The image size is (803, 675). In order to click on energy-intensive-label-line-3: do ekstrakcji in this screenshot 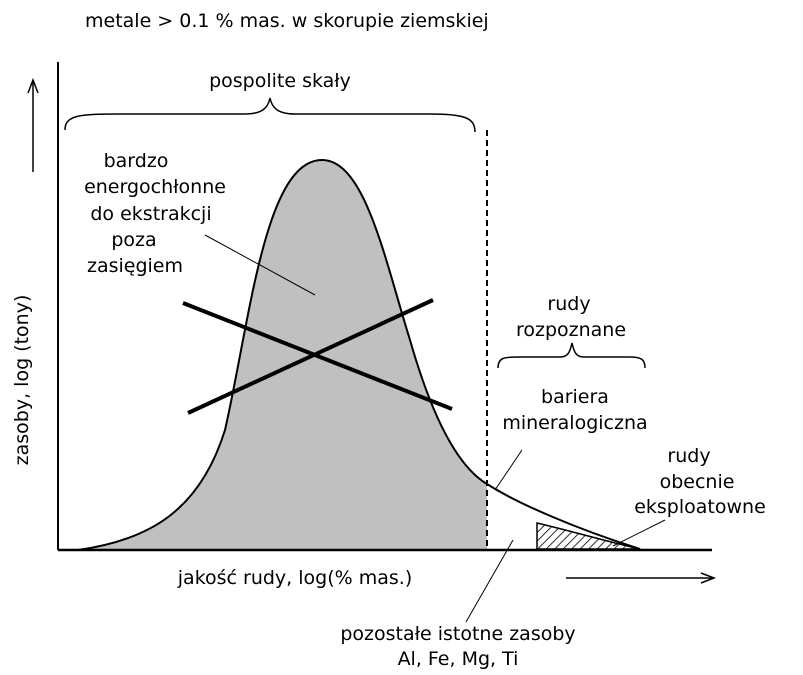, I will do `click(150, 214)`.